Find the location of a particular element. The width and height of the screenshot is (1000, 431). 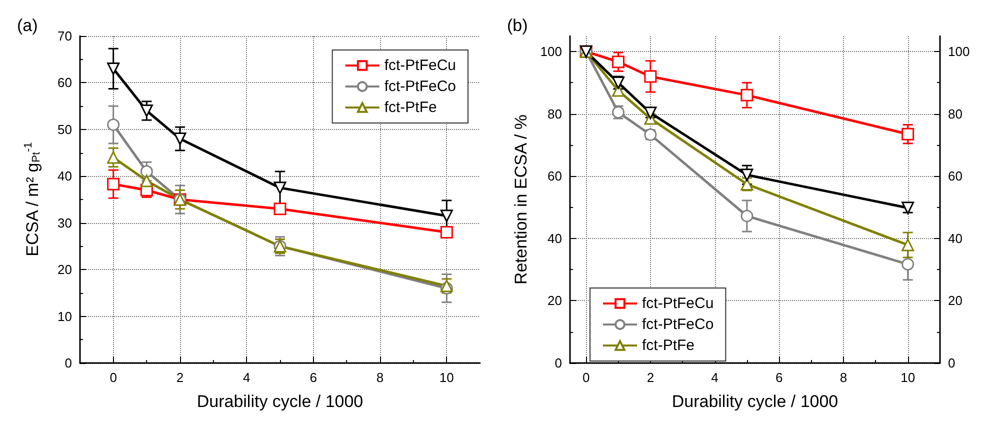

y2-tick-label: 40 is located at coordinates (955, 238).